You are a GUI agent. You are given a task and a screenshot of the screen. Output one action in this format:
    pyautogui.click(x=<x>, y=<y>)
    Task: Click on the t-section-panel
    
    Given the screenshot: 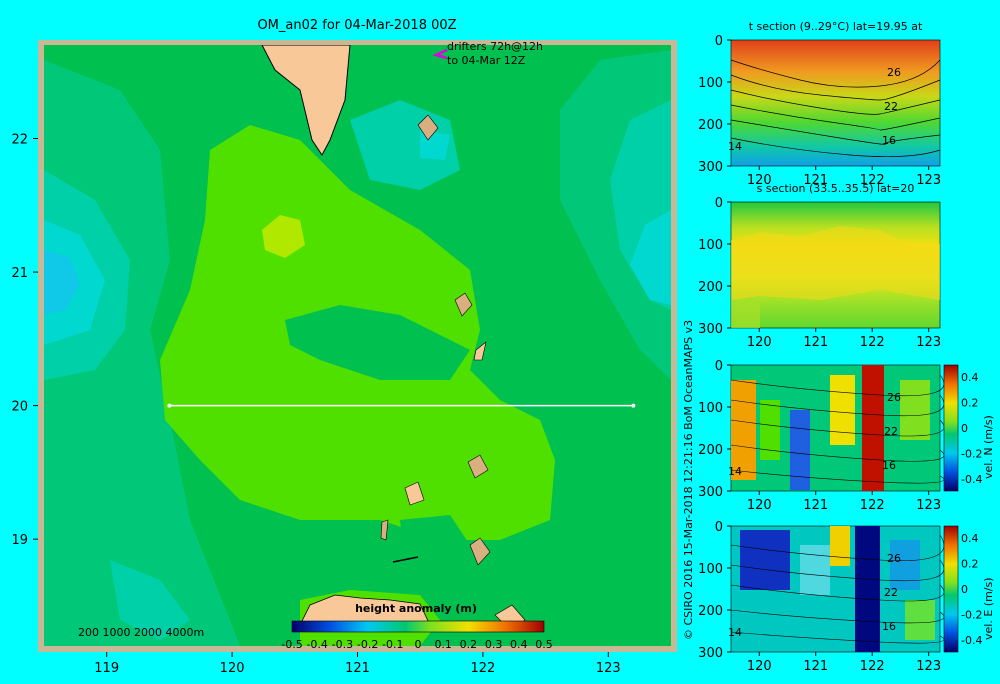 What is the action you would take?
    pyautogui.click(x=835, y=103)
    